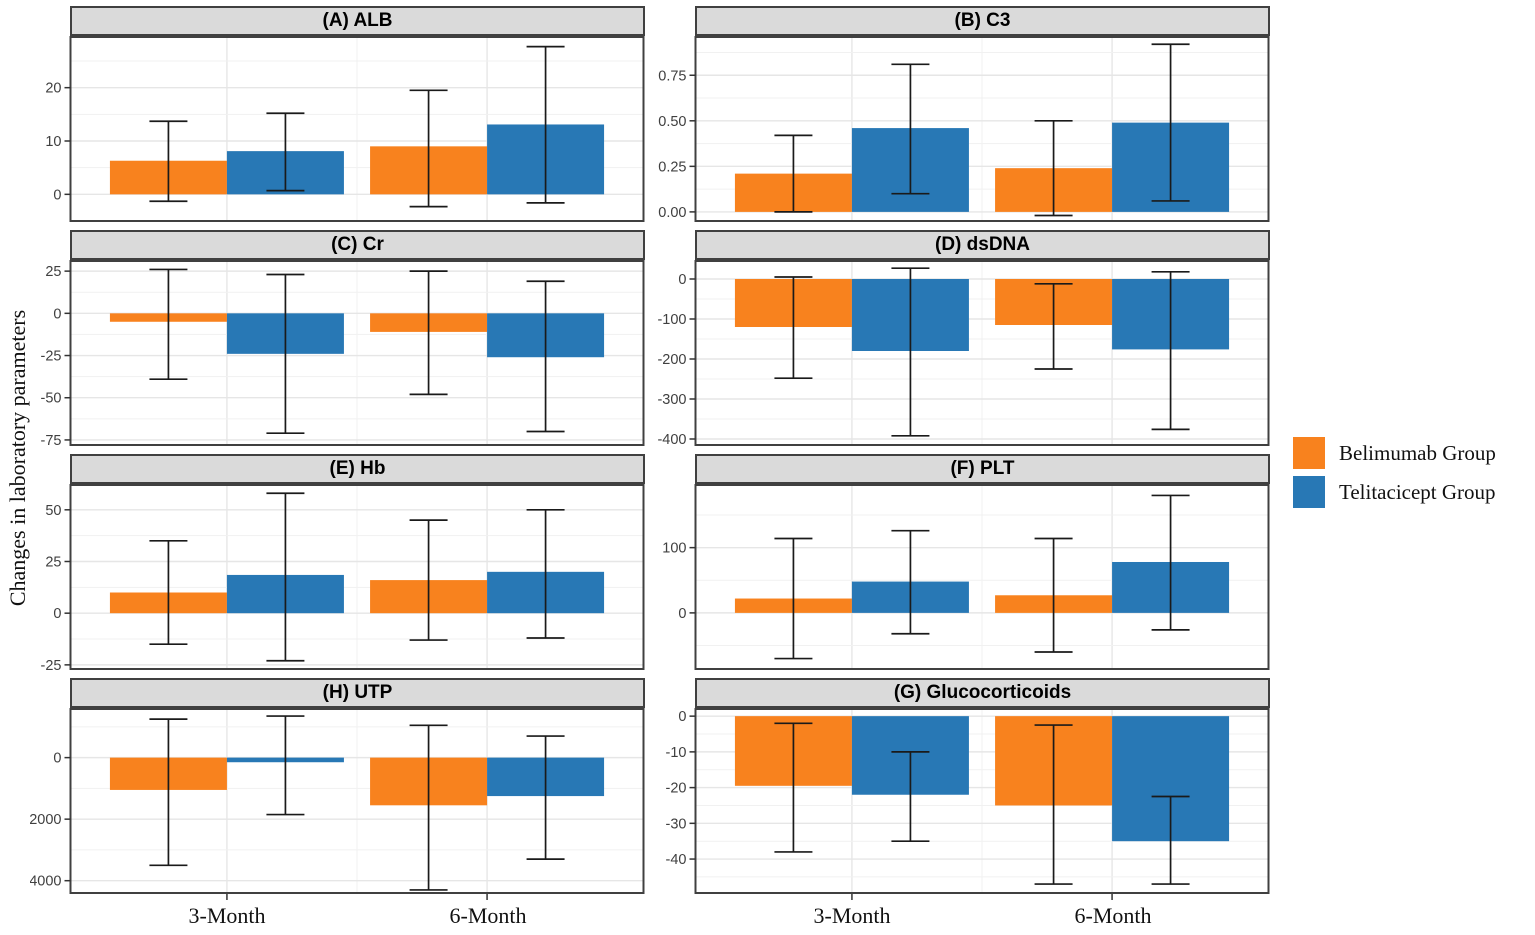  I want to click on legend-item-telitacicept: Telitacicept Group, so click(1394, 492).